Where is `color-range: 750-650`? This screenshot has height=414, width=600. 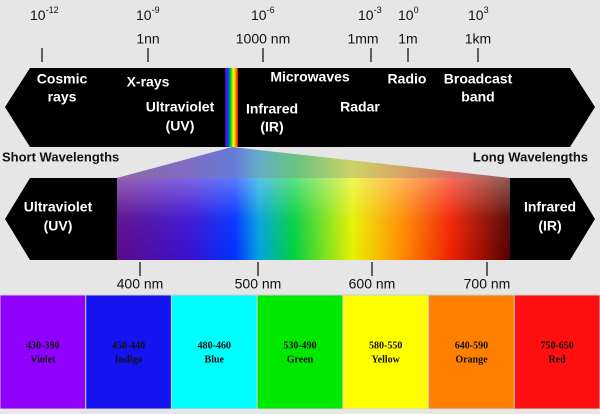 color-range: 750-650 is located at coordinates (556, 345).